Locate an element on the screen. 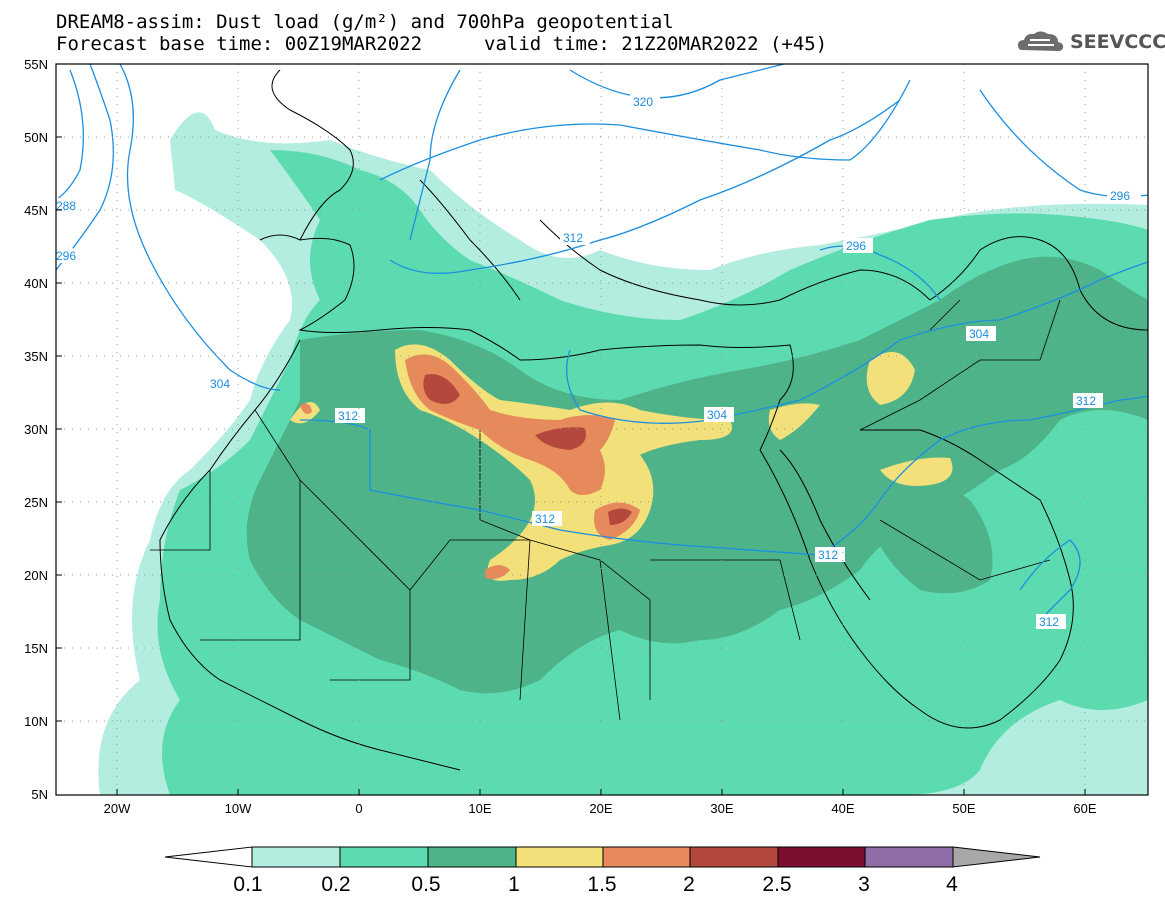 The image size is (1165, 907). lon-label: 10E is located at coordinates (479, 808).